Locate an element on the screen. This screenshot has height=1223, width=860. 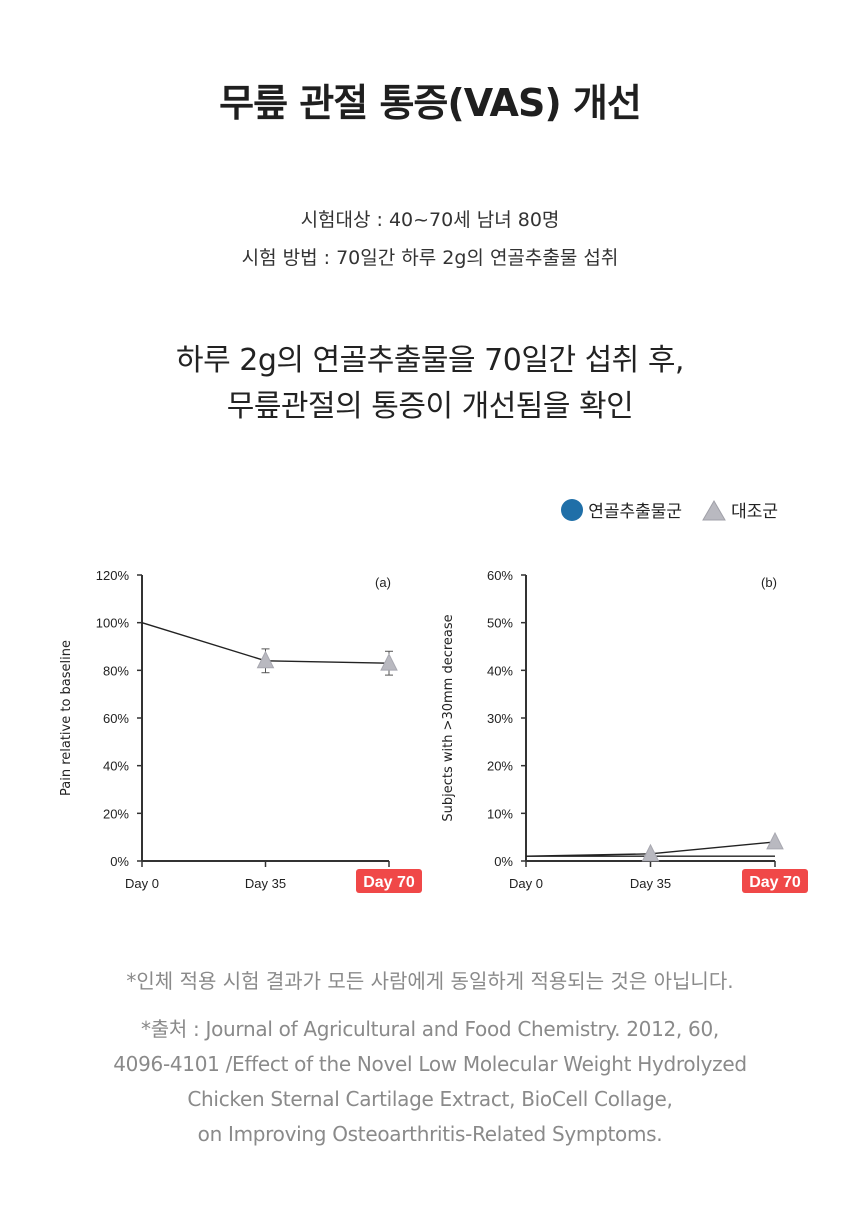
legend-triangle-icon is located at coordinates (714, 509).